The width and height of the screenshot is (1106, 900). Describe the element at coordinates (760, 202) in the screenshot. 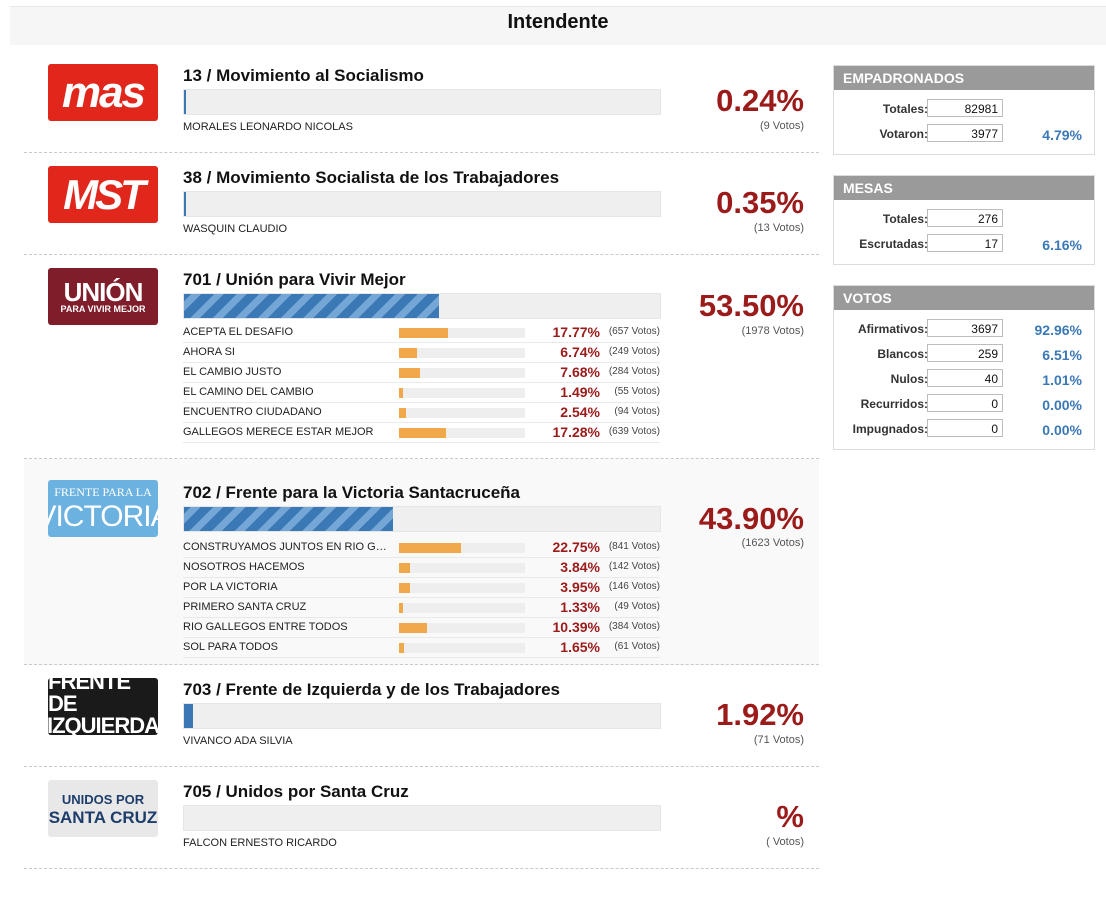

I see `party-percentage: 0.35%` at that location.